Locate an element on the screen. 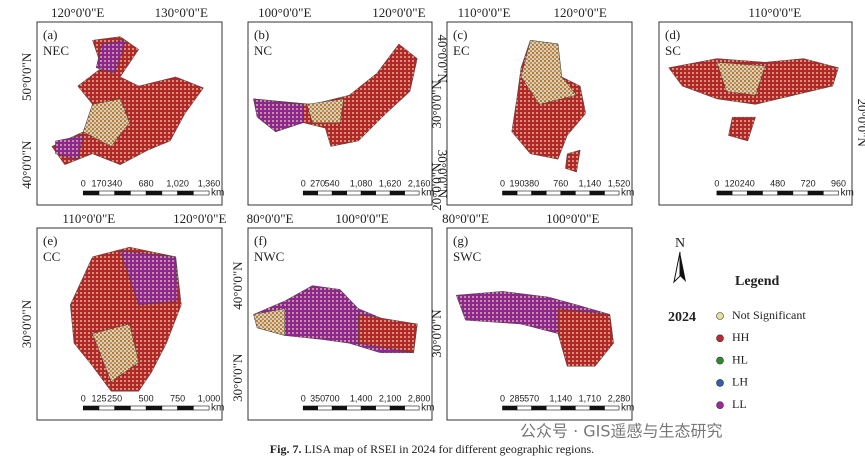 This screenshot has height=464, width=865. watermark: 公众号 · GIS遥感与生态研究 is located at coordinates (621, 431).